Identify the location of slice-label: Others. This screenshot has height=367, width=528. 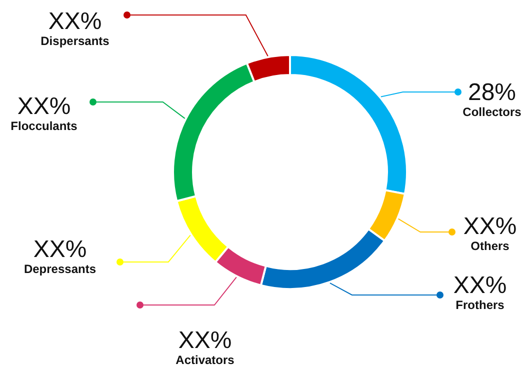
(490, 246).